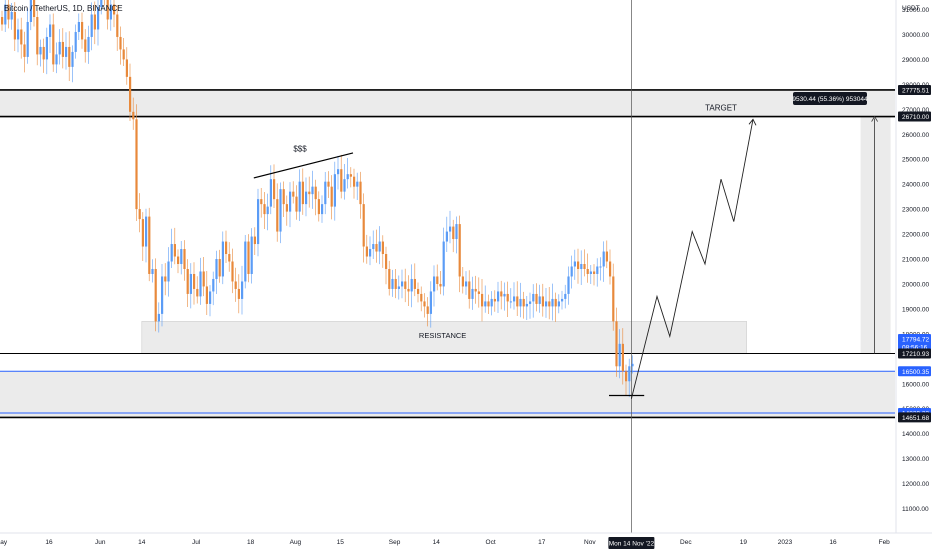 The image size is (932, 550). Describe the element at coordinates (915, 372) in the screenshot. I see `price-tag-label: 16500.35` at that location.